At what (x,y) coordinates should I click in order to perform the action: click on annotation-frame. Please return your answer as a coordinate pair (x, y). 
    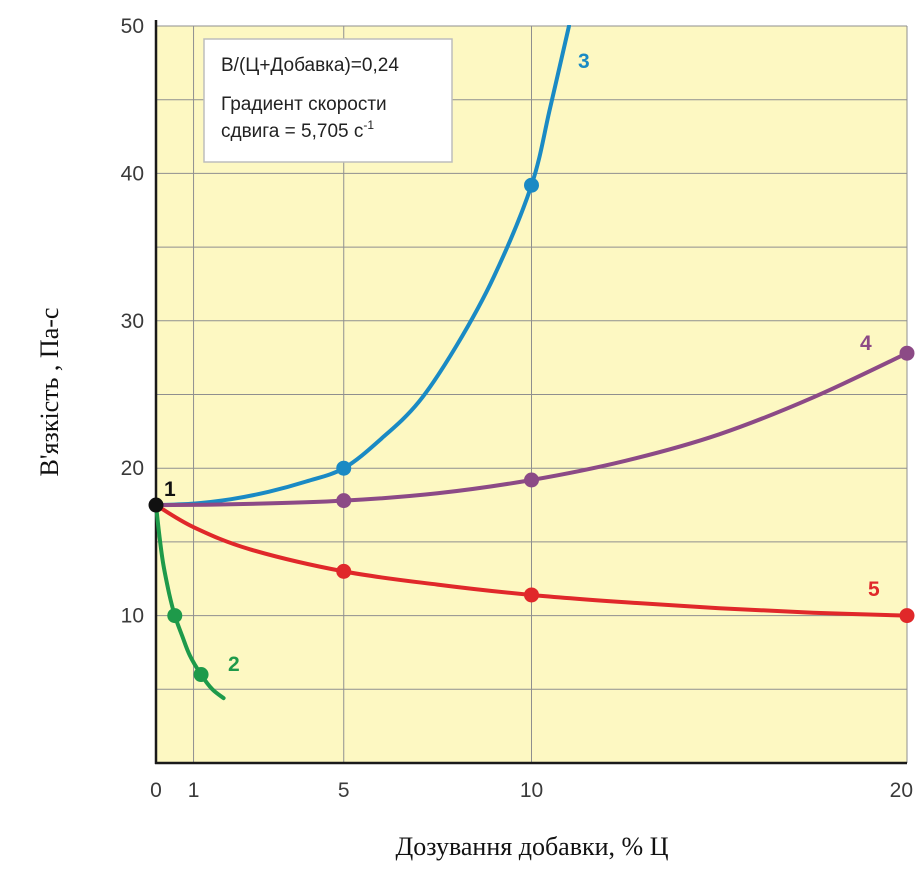
    Looking at the image, I should click on (328, 100).